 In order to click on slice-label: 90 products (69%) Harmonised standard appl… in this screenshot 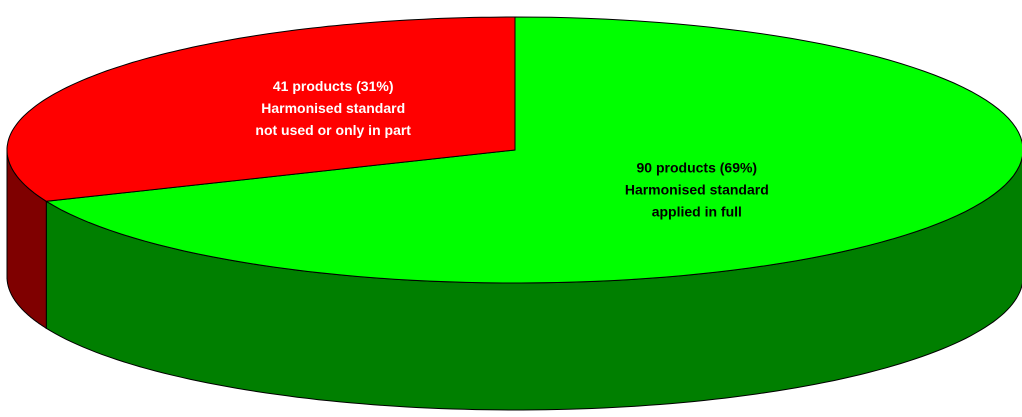, I will do `click(697, 189)`.